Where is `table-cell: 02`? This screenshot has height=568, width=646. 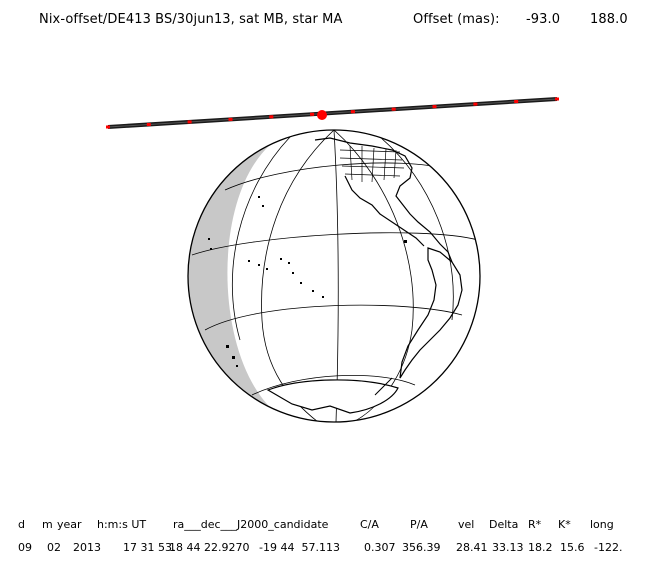 table-cell: 02 is located at coordinates (54, 547).